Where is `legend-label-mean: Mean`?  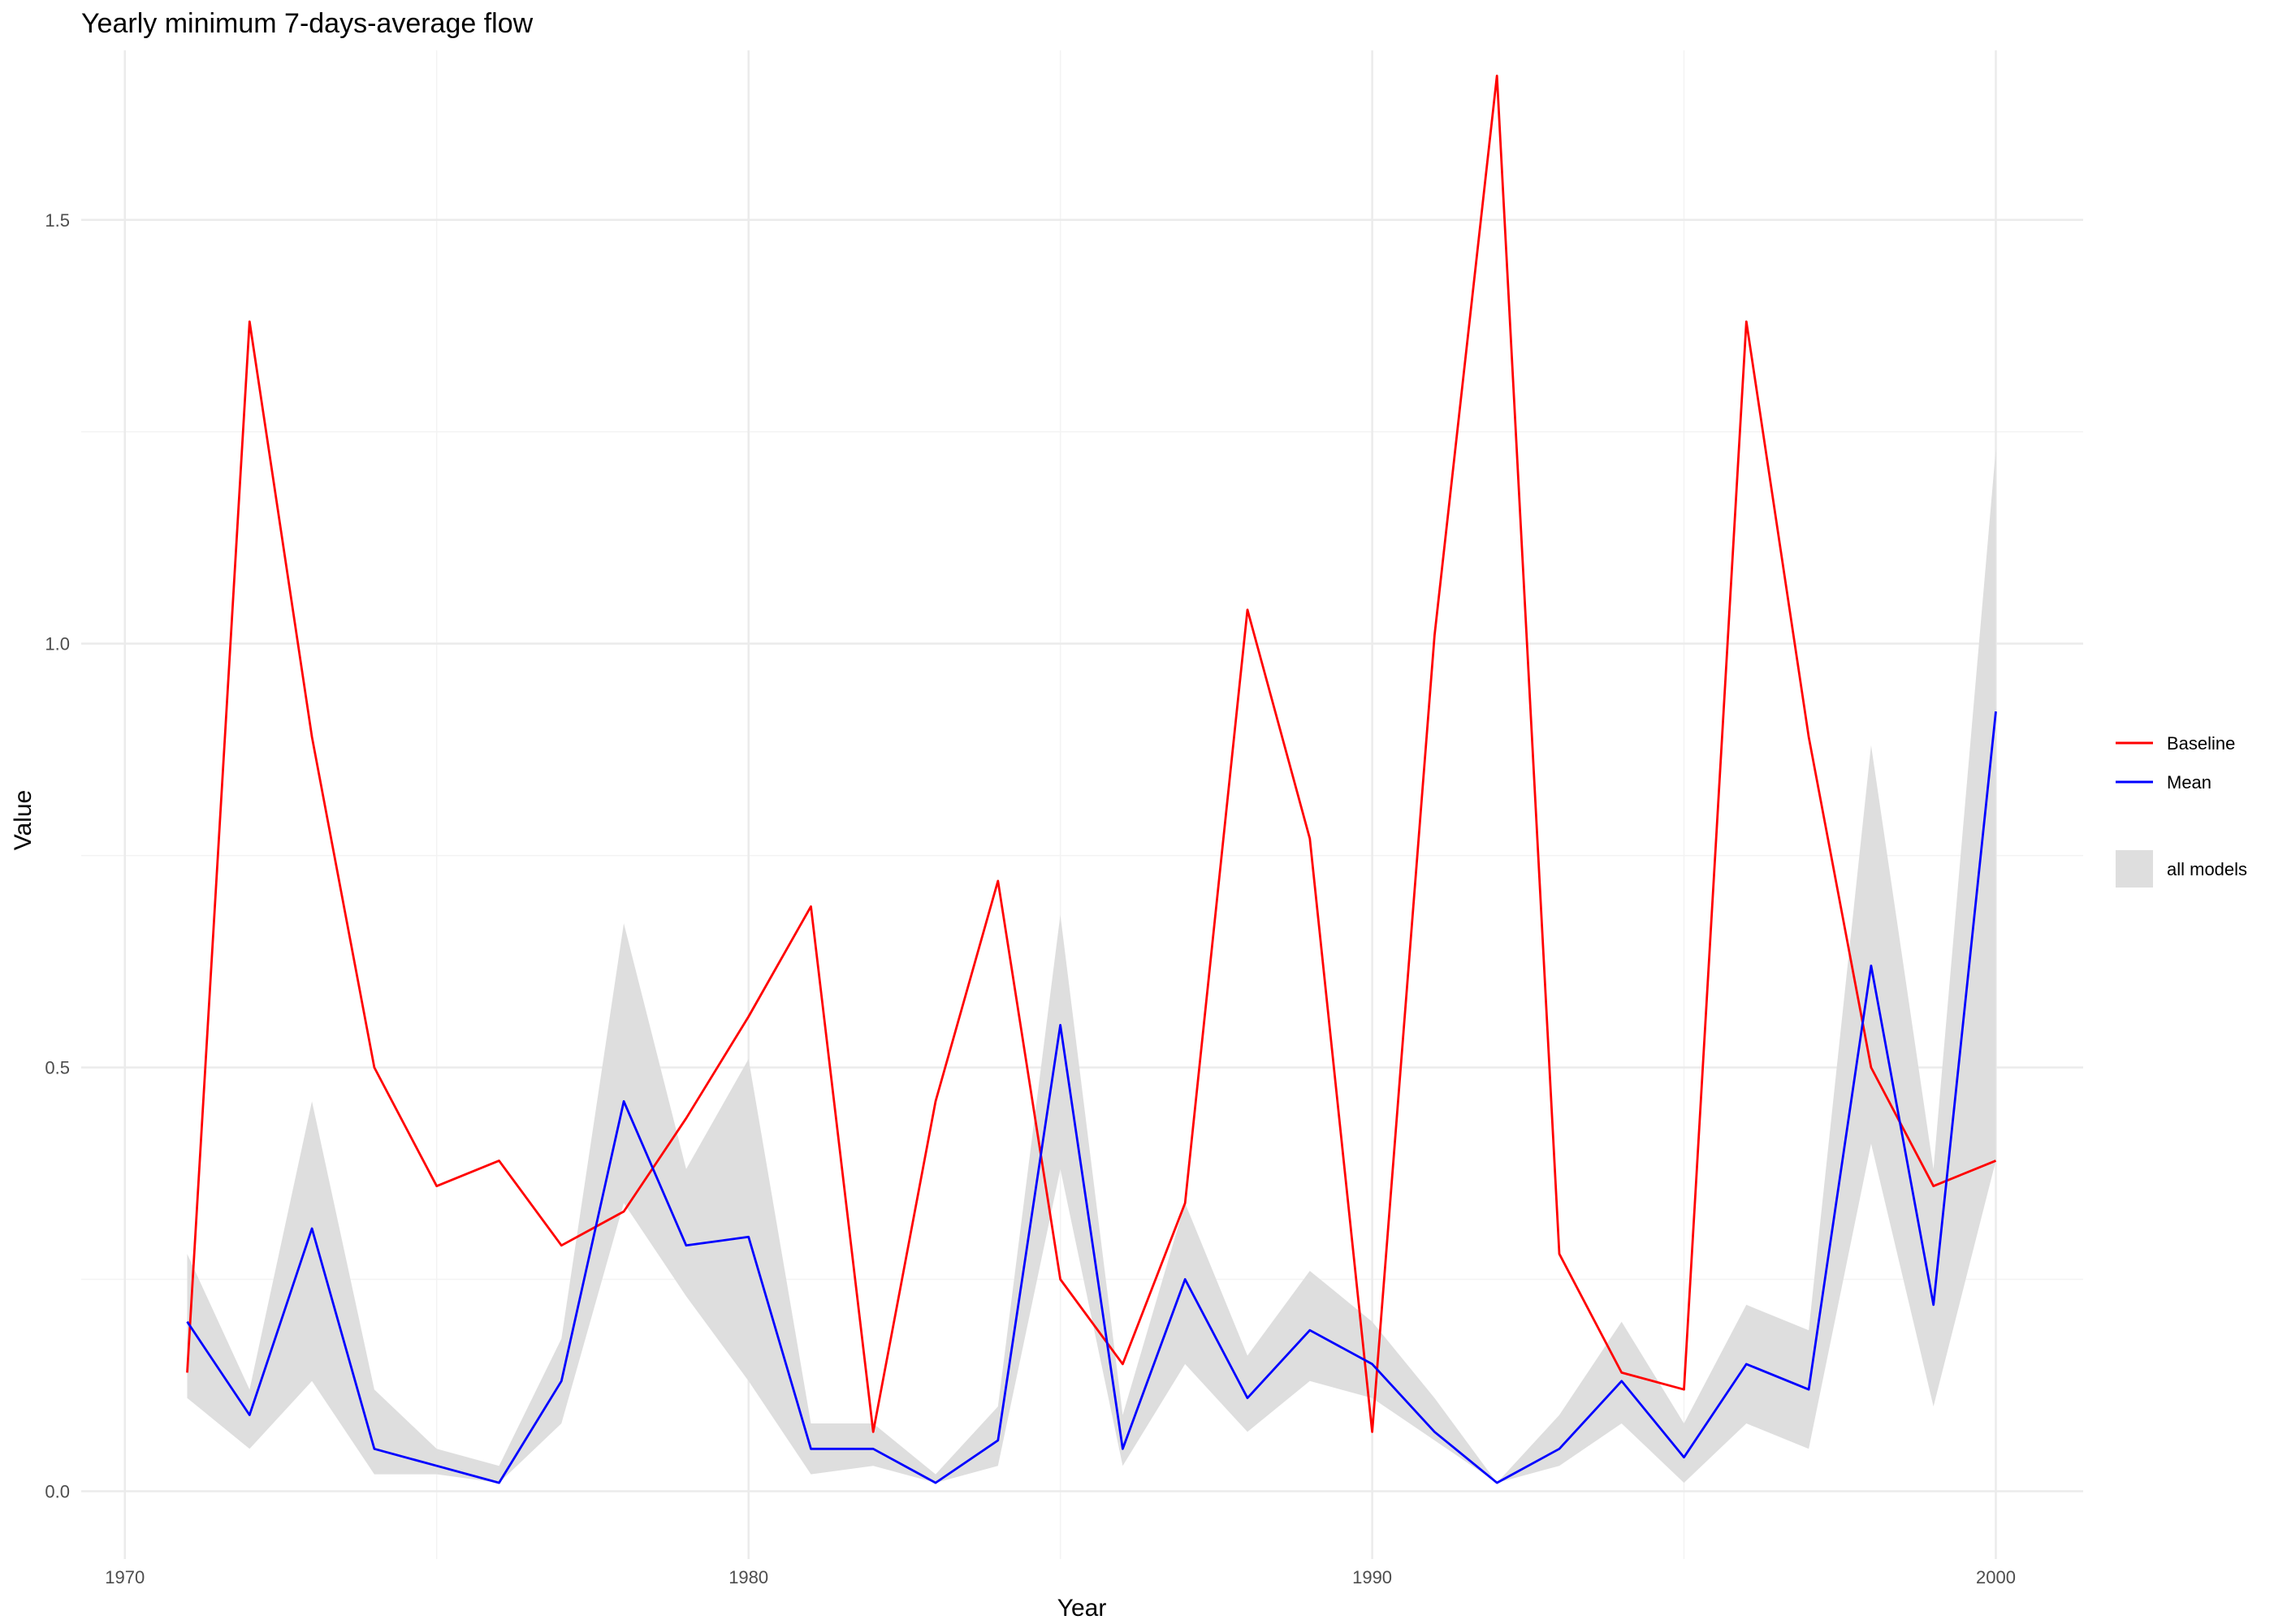 legend-label-mean: Mean is located at coordinates (2189, 783).